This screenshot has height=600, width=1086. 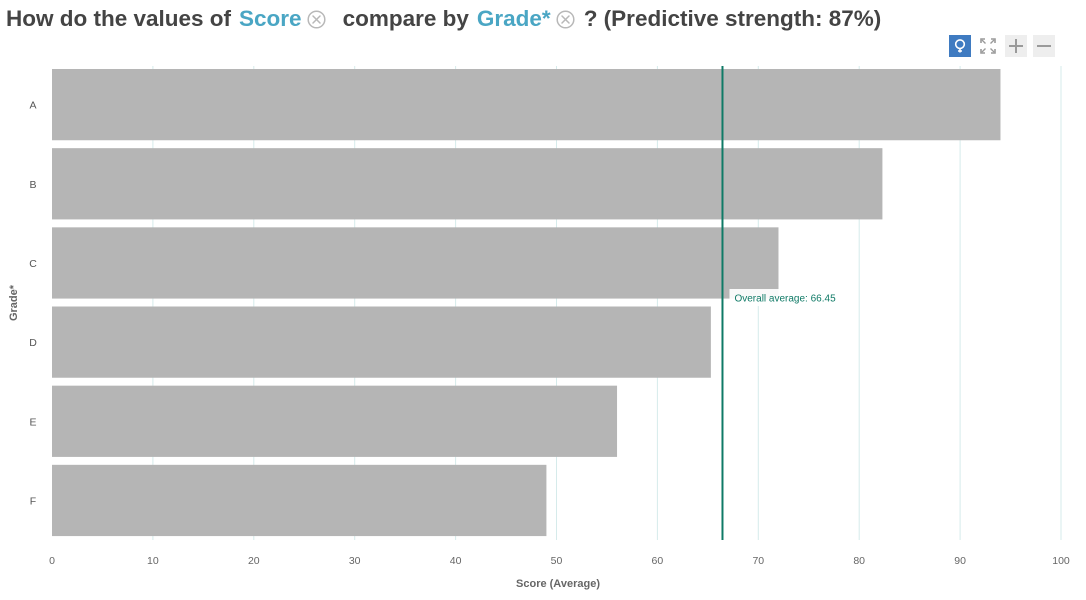 I want to click on remove-measure-icon, so click(x=317, y=19).